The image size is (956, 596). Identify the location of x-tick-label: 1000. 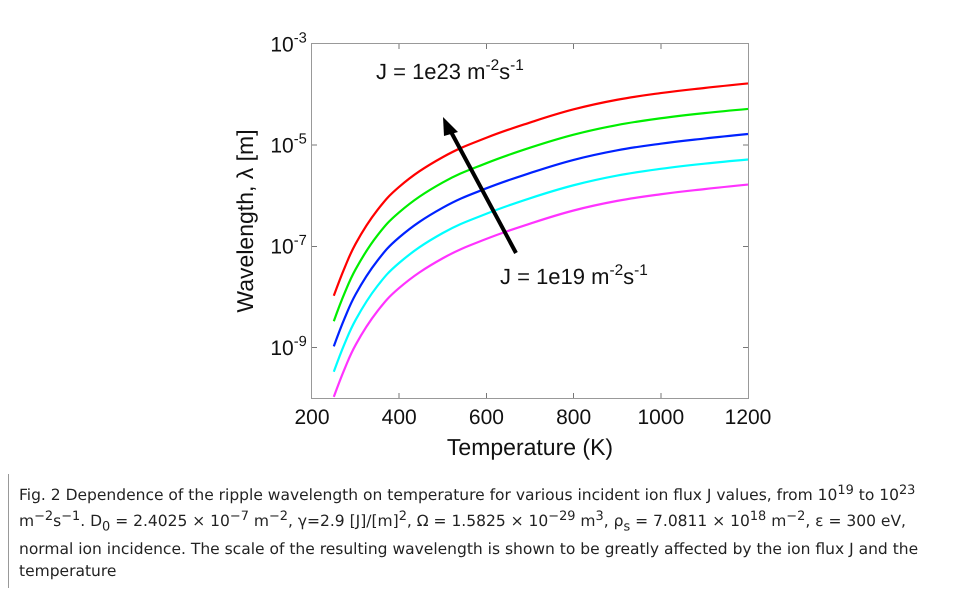
(660, 418).